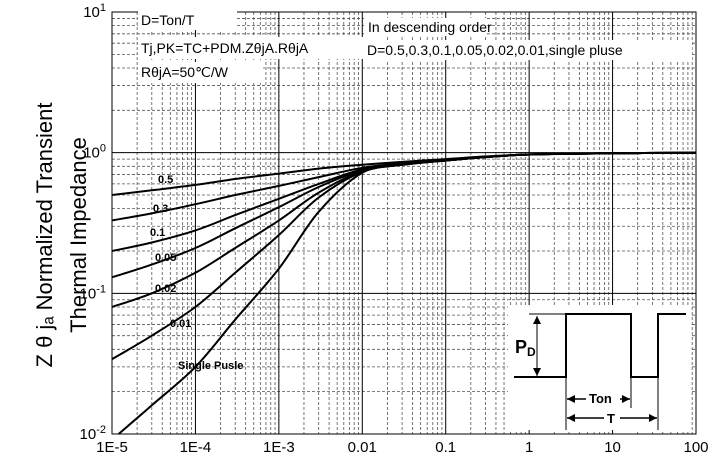  I want to click on curve-label: 0.01, so click(180, 324).